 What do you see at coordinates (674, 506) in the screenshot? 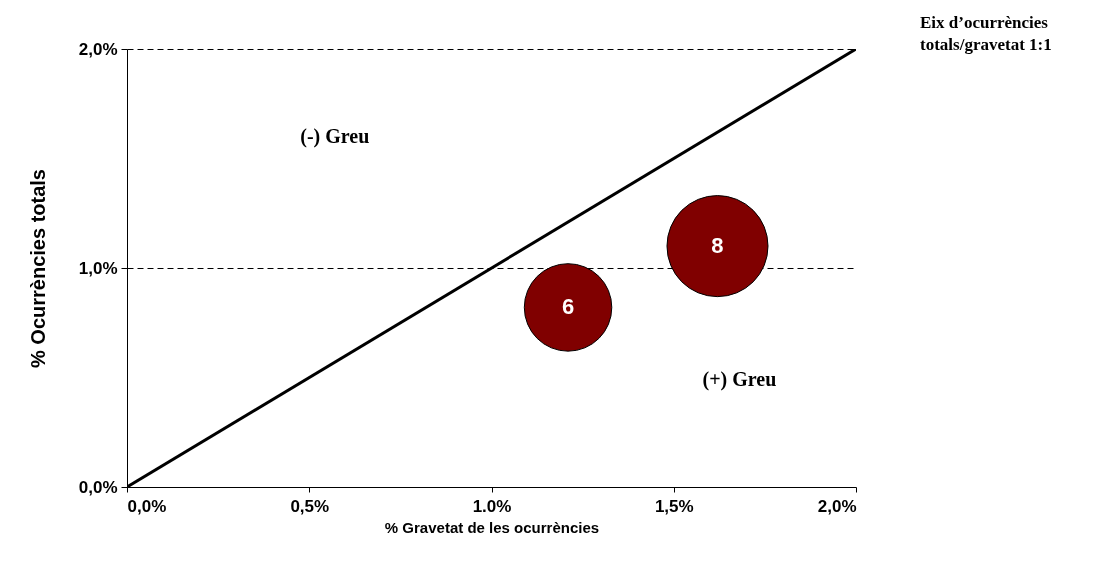
I see `x-tick-label: 1,5%` at bounding box center [674, 506].